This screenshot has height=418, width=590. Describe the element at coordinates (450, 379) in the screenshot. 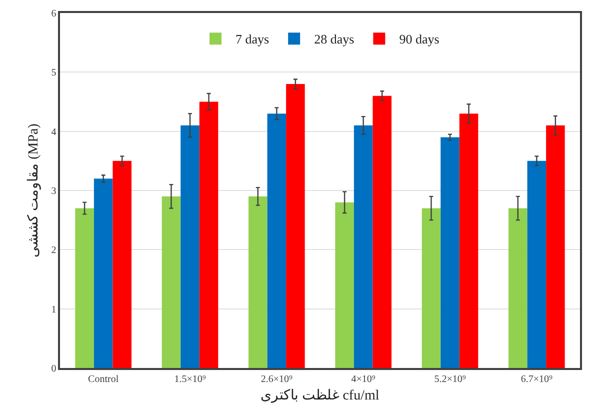

I see `x-tick-label: 5.2×10⁹` at that location.